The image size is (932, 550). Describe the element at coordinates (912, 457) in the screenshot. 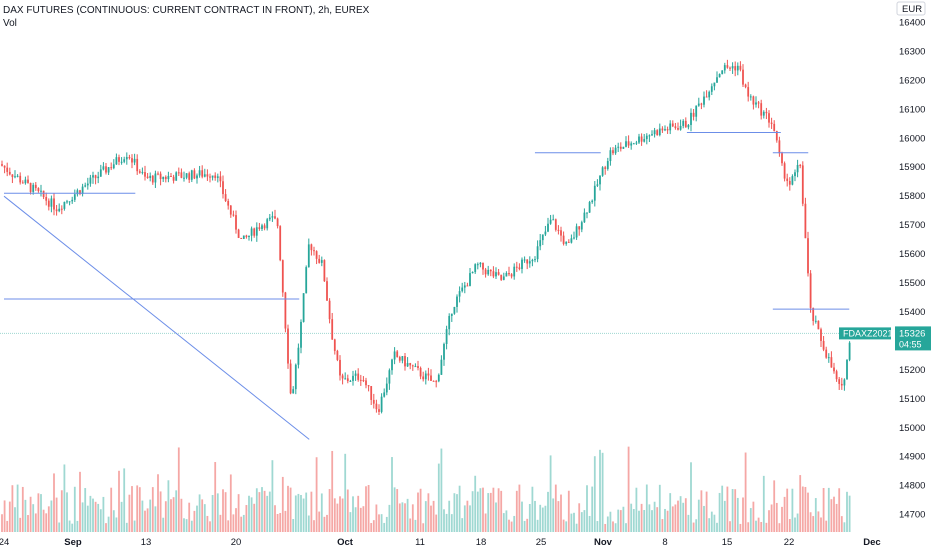

I see `price-tick-label: 14900` at that location.